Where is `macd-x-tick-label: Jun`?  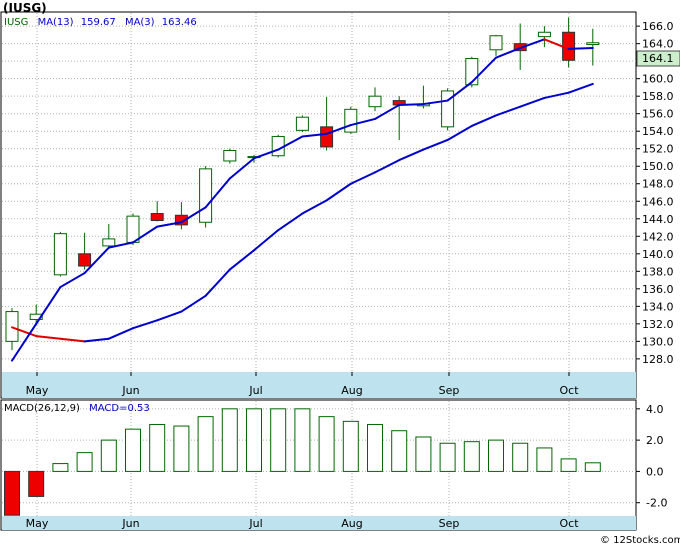
macd-x-tick-label: Jun is located at coordinates (130, 523).